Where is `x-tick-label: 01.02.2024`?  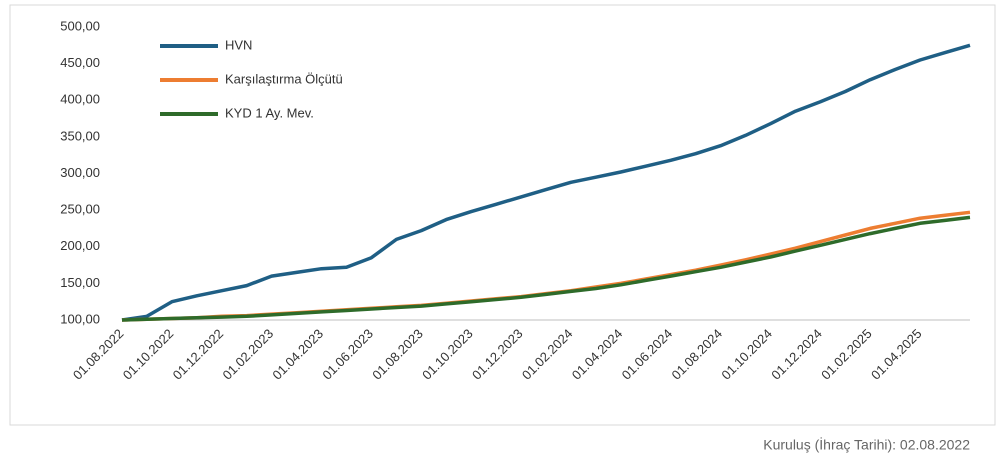
x-tick-label: 01.02.2024 is located at coordinates (547, 354).